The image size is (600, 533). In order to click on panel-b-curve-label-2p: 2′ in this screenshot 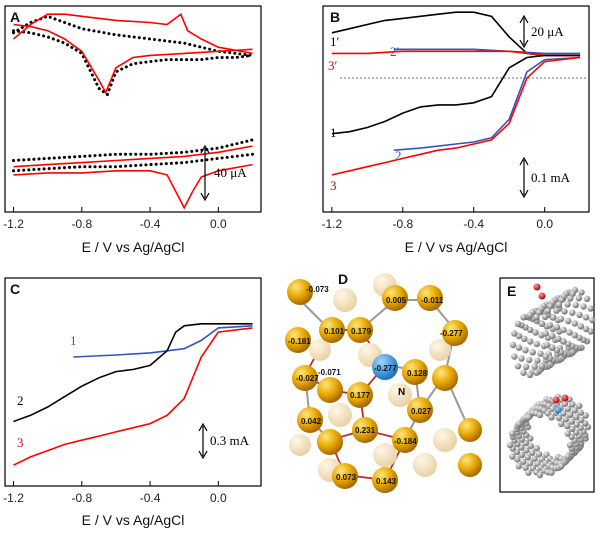, I will do `click(395, 51)`.